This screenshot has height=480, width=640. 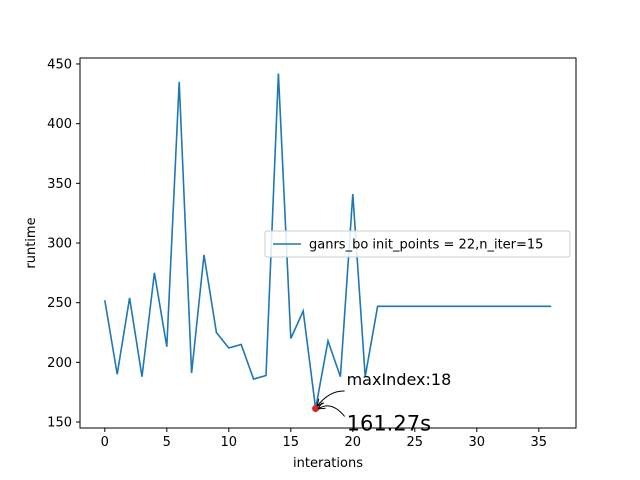 I want to click on x-tick-label: 25, so click(x=415, y=442).